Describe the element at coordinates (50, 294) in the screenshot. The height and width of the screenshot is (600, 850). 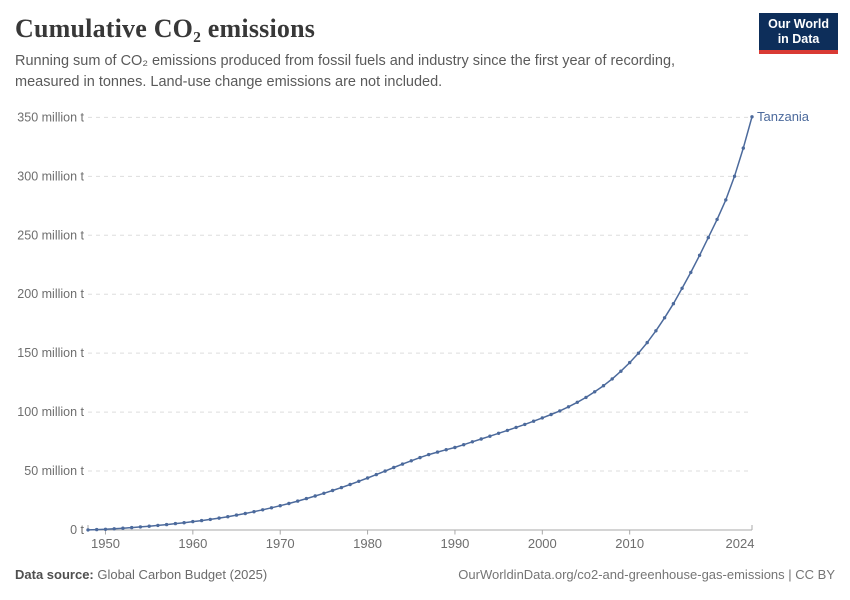
I see `y-tick-label: 200 million t` at that location.